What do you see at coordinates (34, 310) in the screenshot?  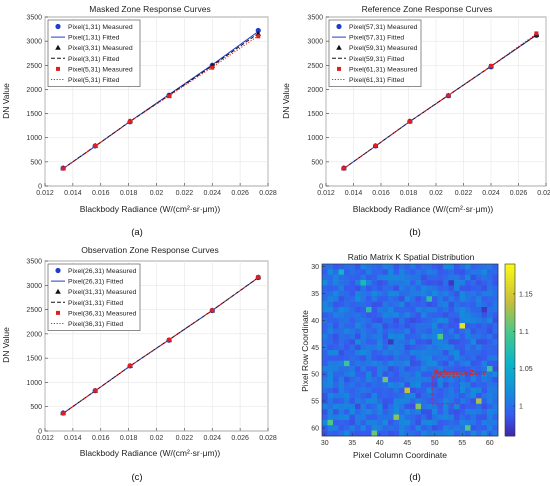 I see `y-tick-label: 2500` at bounding box center [34, 310].